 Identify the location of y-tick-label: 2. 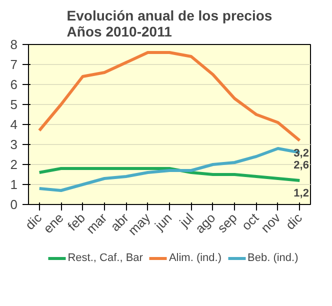
(14, 164).